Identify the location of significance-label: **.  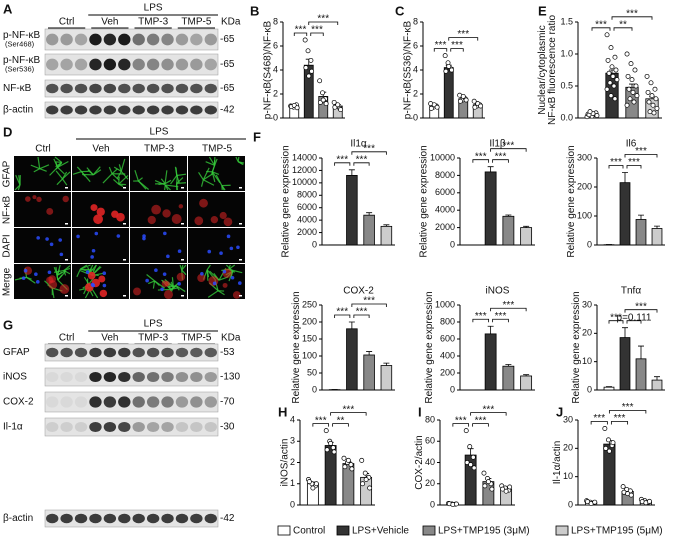
(341, 420).